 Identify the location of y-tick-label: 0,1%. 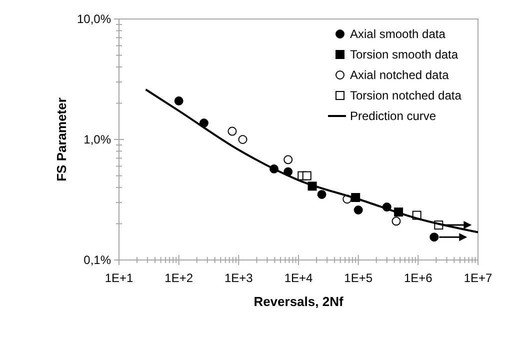
(98, 260).